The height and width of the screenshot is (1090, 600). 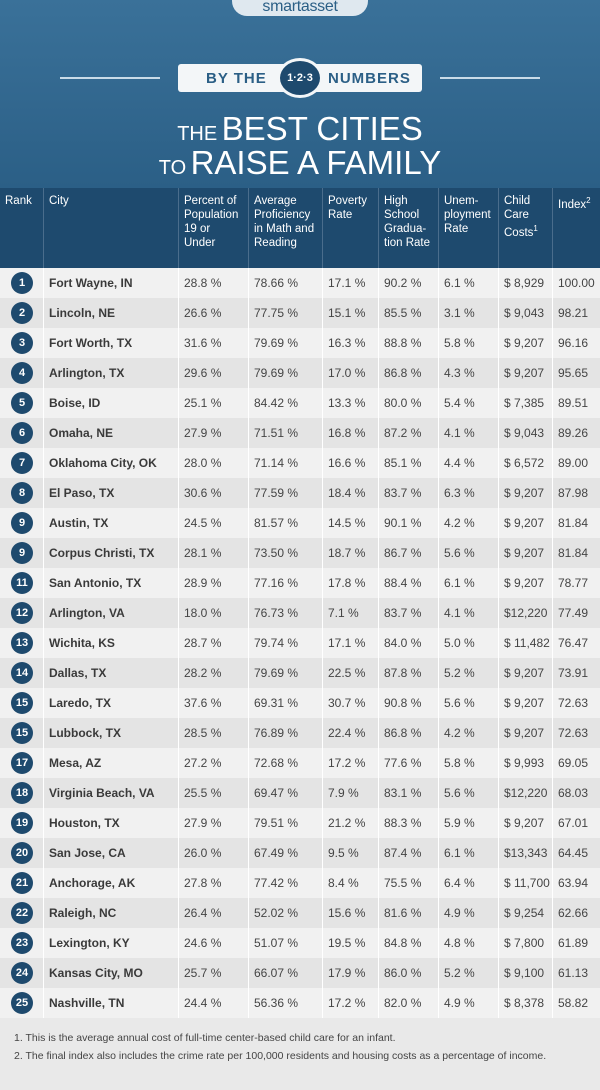 I want to click on column-title: Index, so click(x=572, y=204).